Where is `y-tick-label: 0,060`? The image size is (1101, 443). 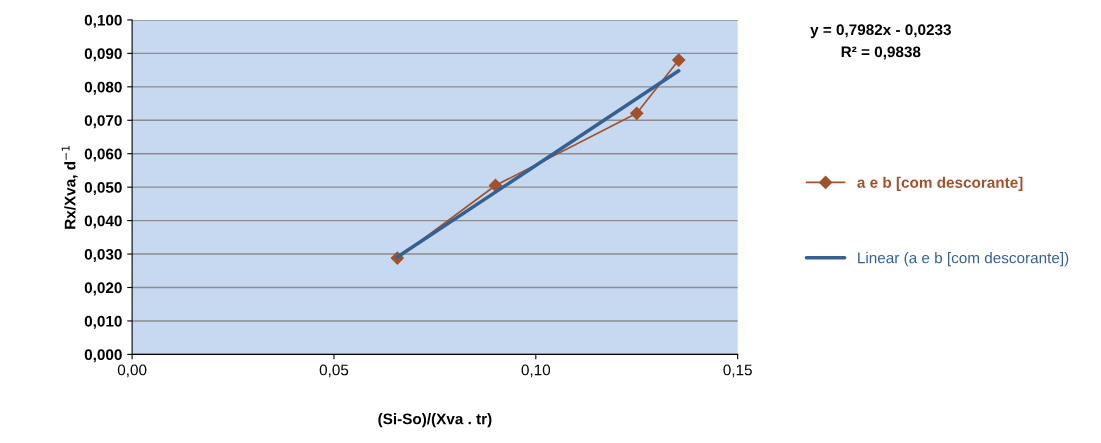
y-tick-label: 0,060 is located at coordinates (103, 155).